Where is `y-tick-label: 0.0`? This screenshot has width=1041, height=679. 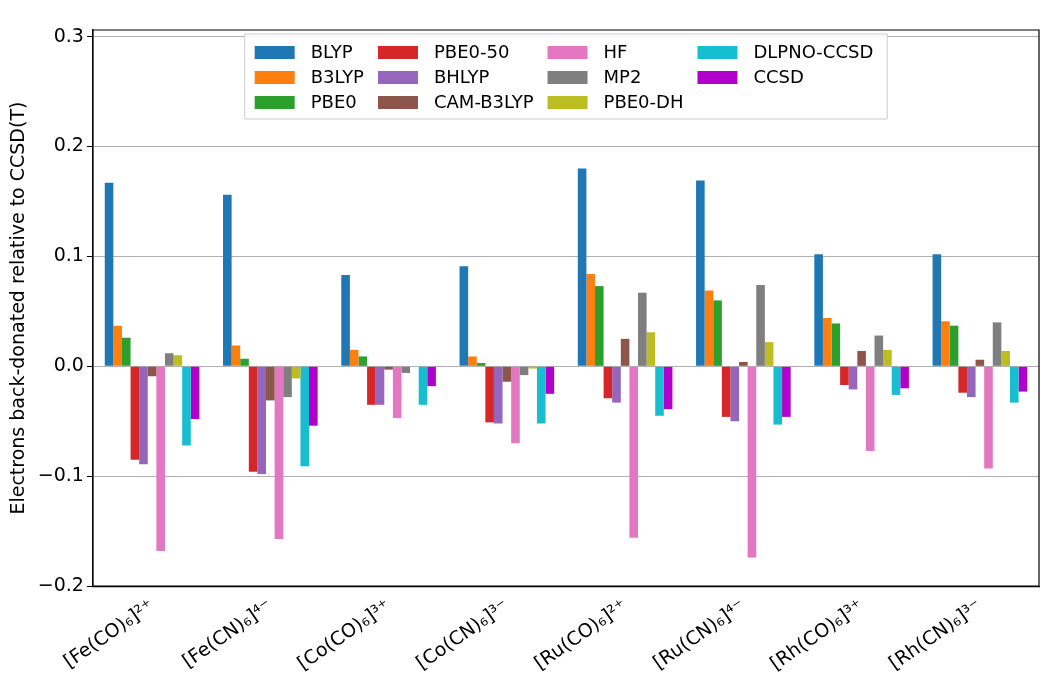
y-tick-label: 0.0 is located at coordinates (68, 364).